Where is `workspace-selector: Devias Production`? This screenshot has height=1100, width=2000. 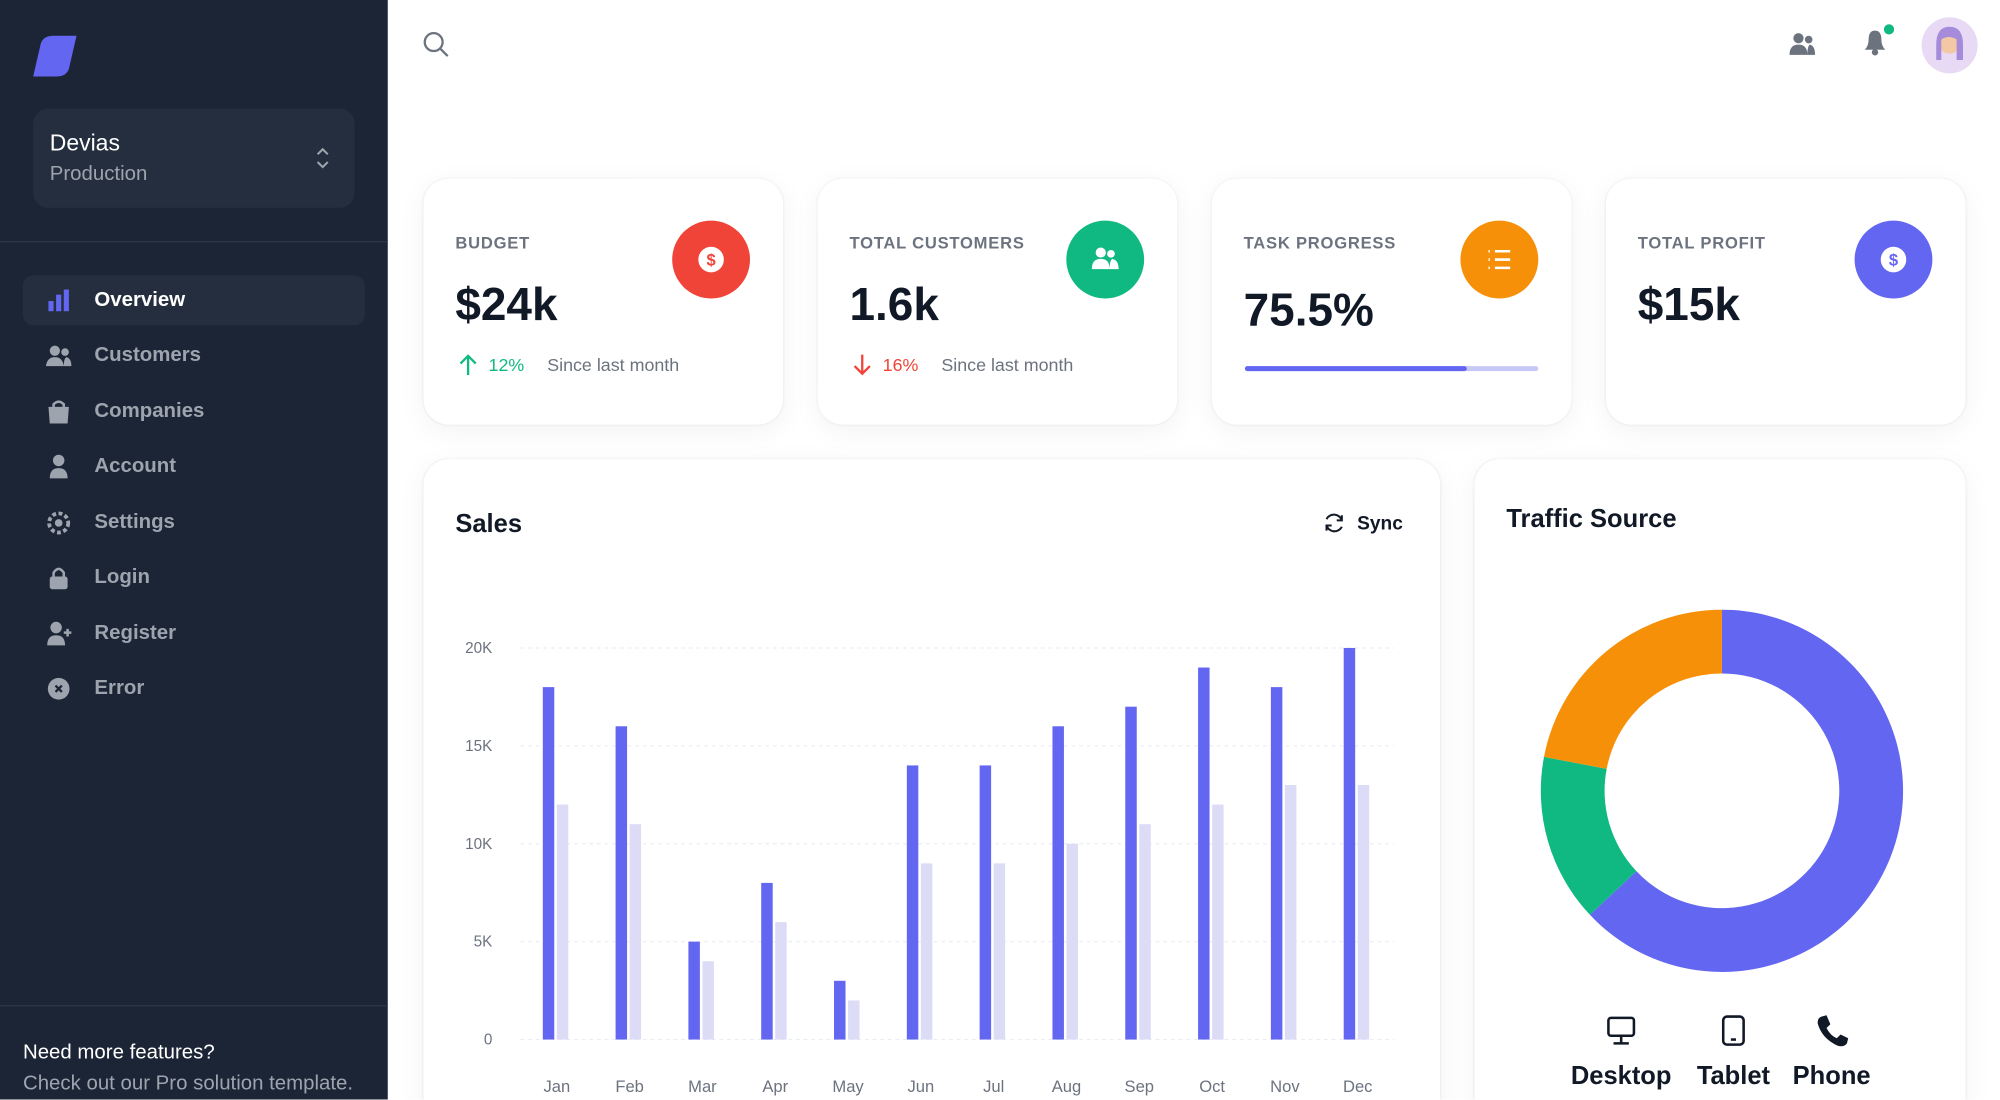 workspace-selector: Devias Production is located at coordinates (194, 158).